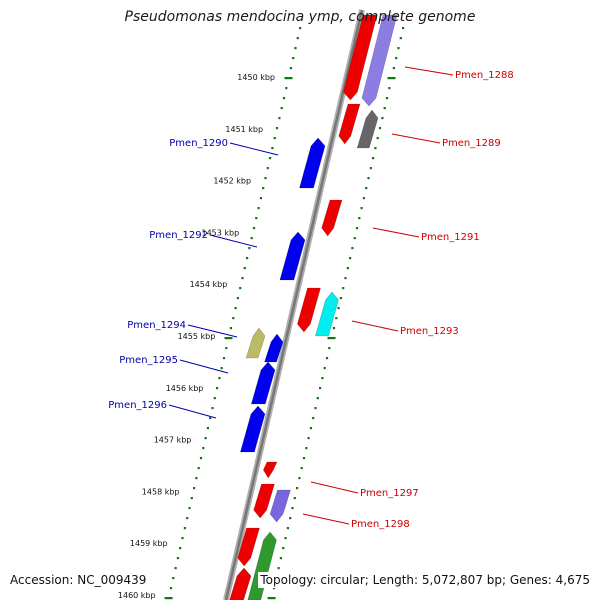 Image resolution: width=600 pixels, height=600 pixels. What do you see at coordinates (149, 543) in the screenshot?
I see `kbp-tick-label: 1459 kbp` at bounding box center [149, 543].